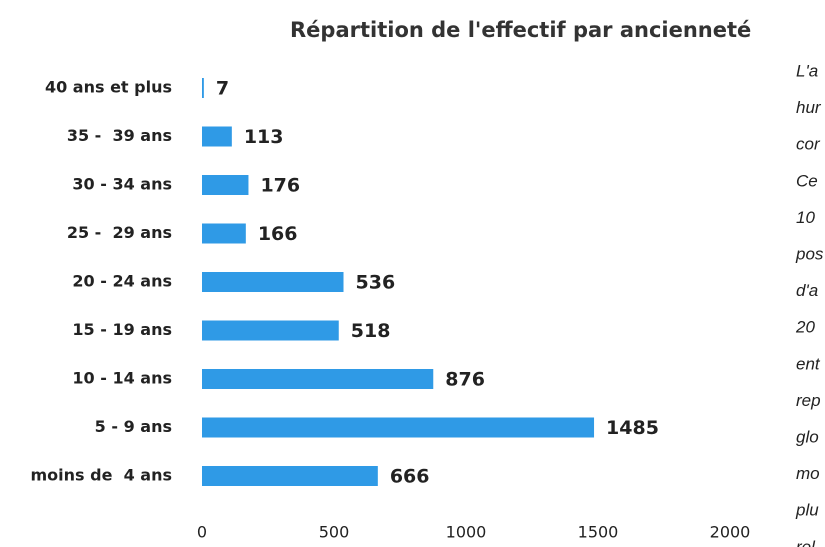 The height and width of the screenshot is (547, 825). What do you see at coordinates (108, 87) in the screenshot?
I see `y-tick-label: 40 ans et plus` at bounding box center [108, 87].